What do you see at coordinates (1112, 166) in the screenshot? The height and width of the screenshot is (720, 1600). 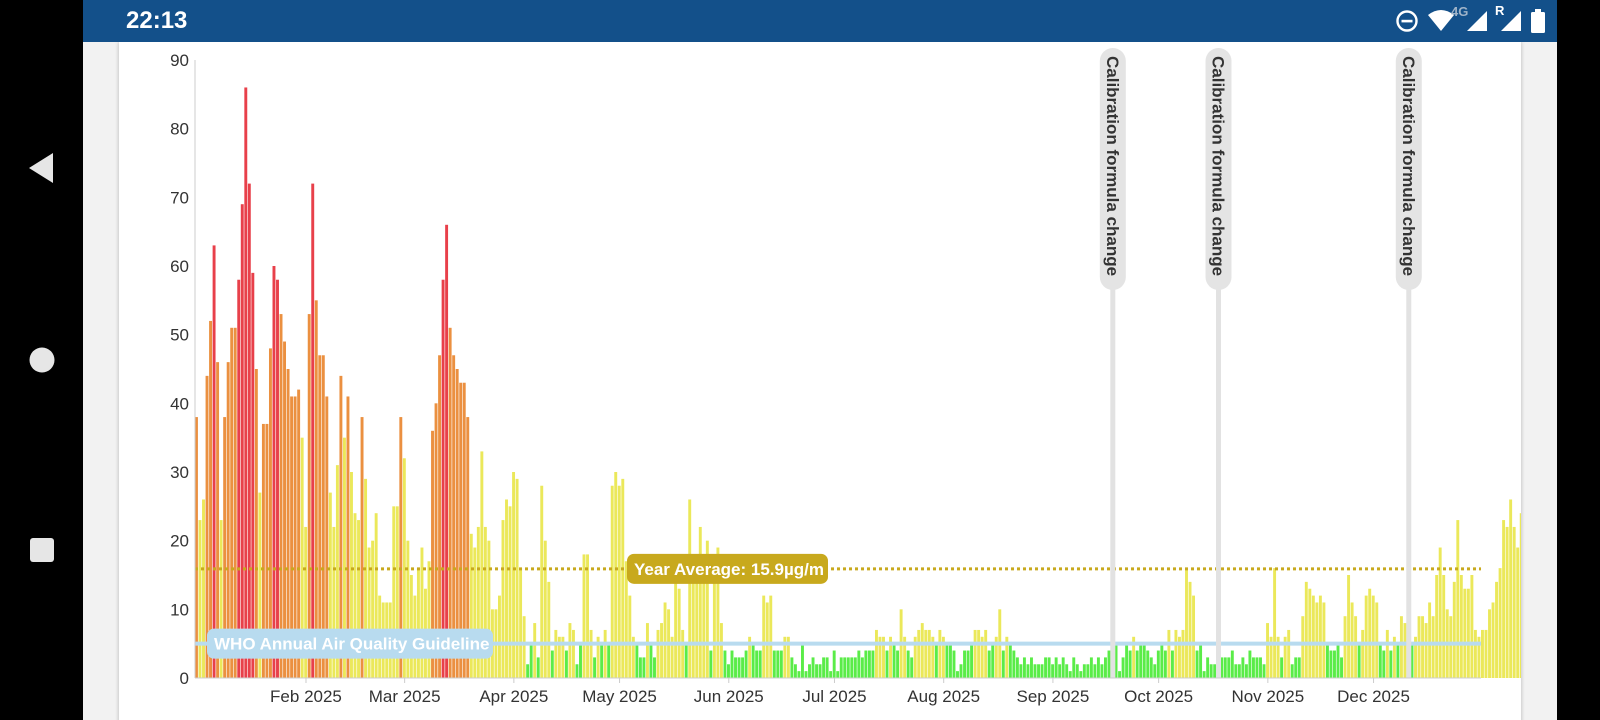 I see `calibration-label: Calibration formula change` at bounding box center [1112, 166].